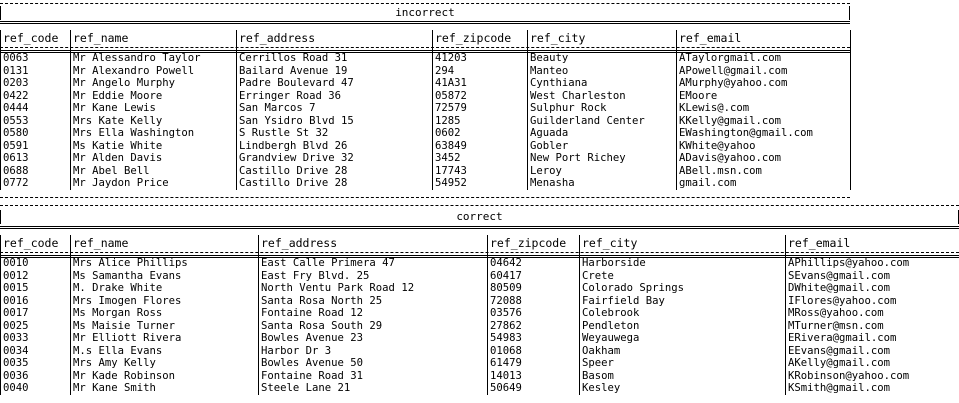  What do you see at coordinates (35, 263) in the screenshot?
I see `table-cell: 0010` at bounding box center [35, 263].